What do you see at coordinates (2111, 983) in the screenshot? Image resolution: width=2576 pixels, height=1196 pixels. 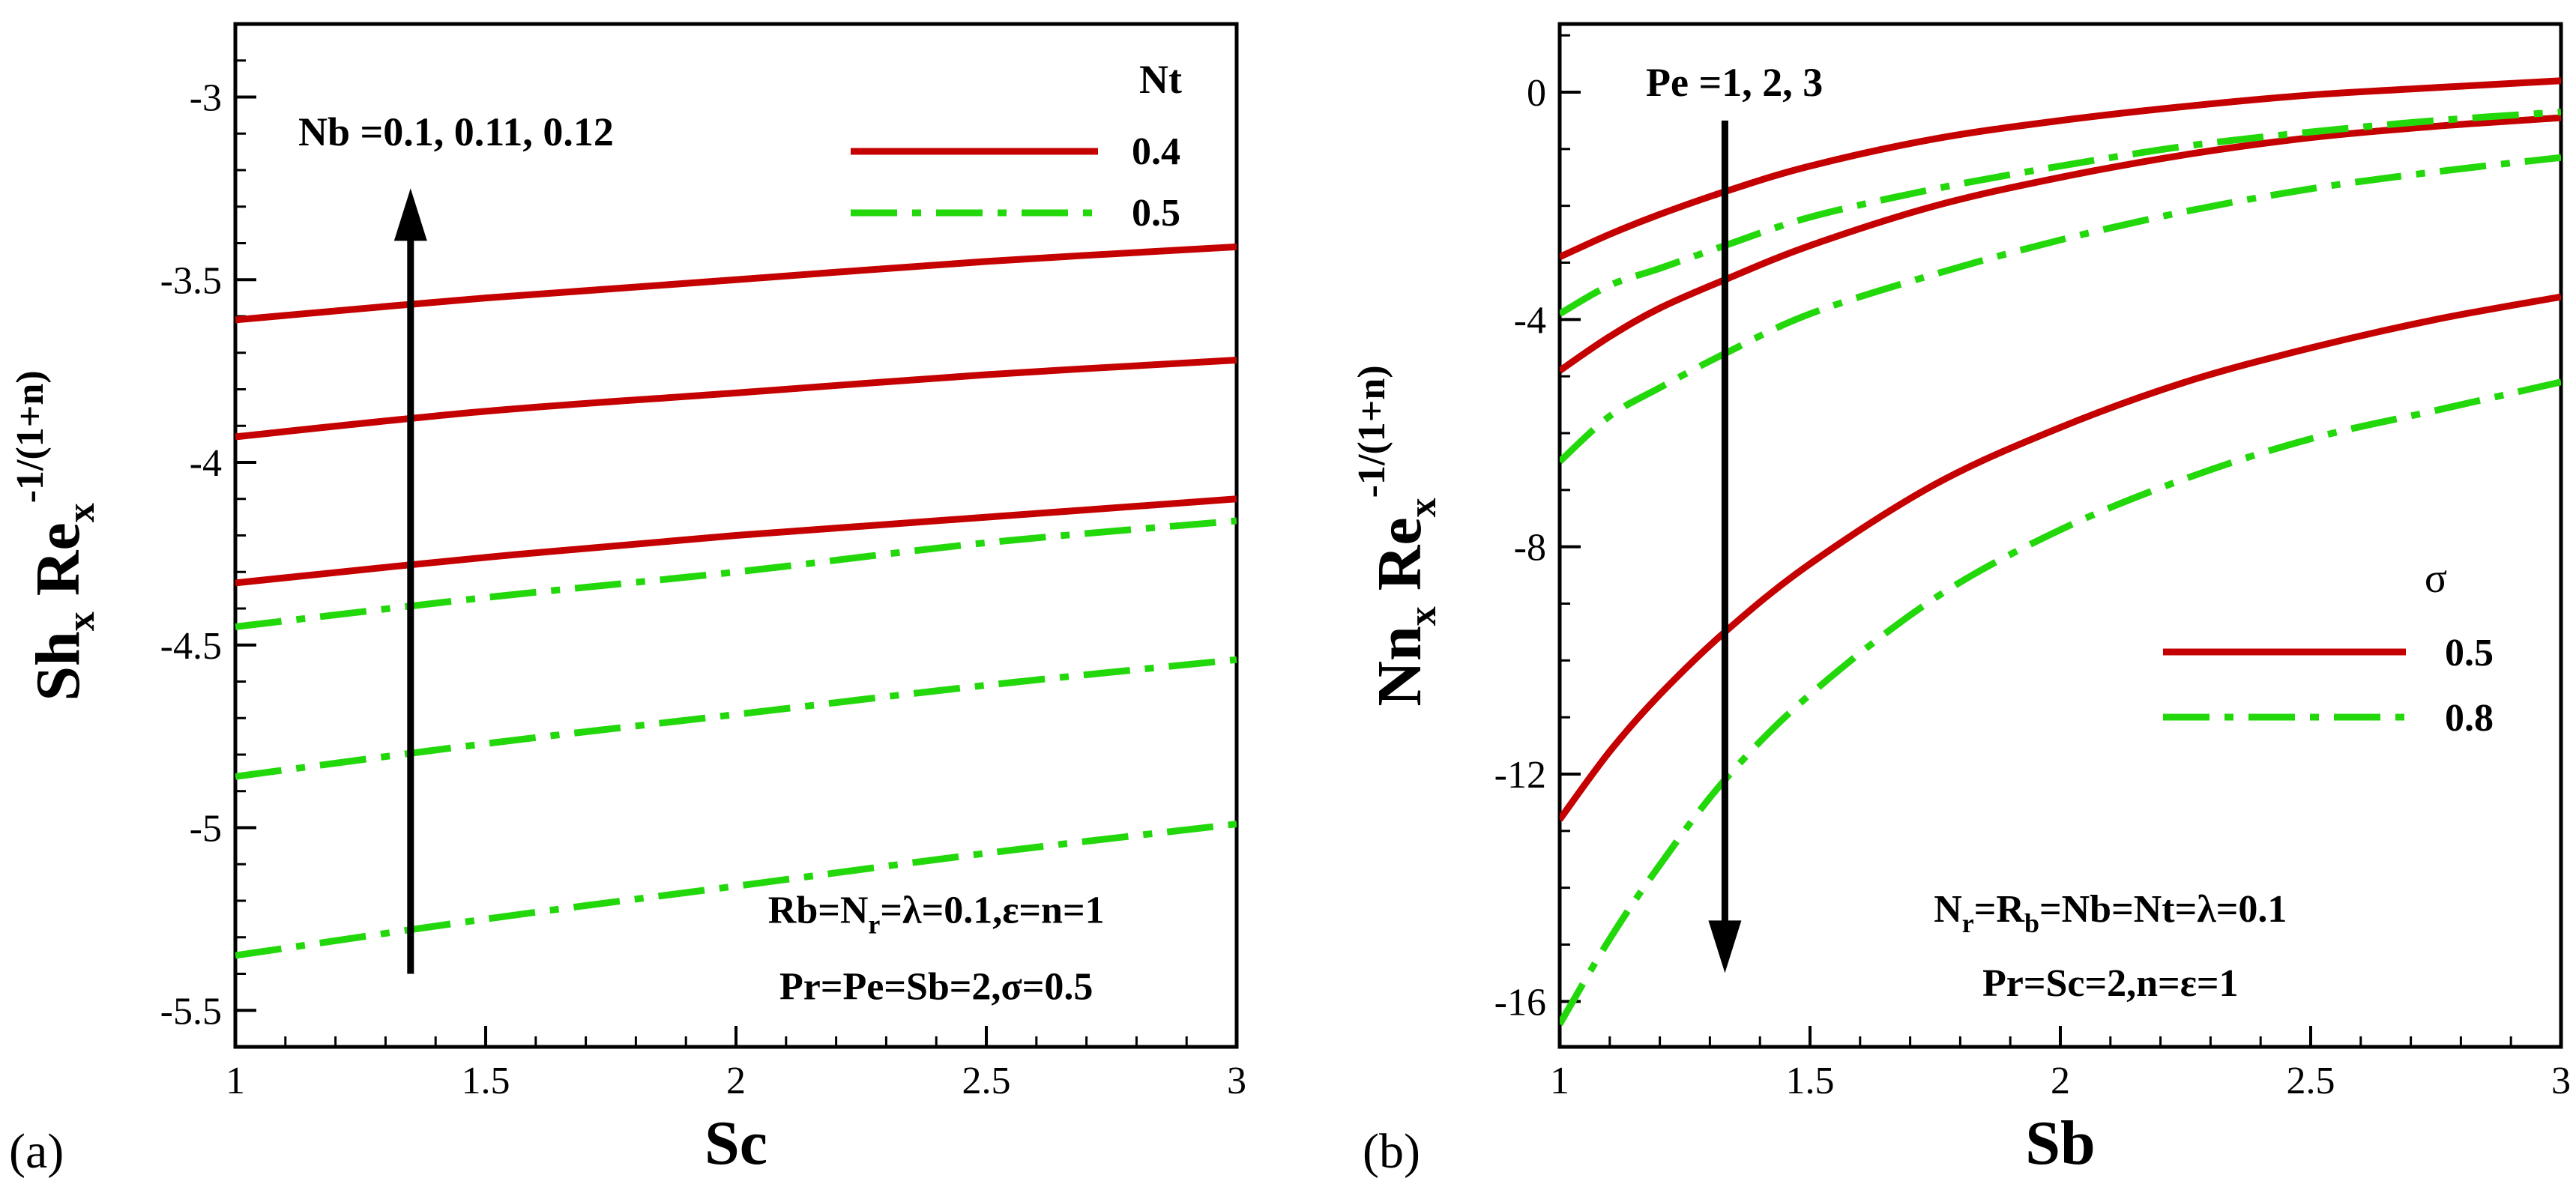 I see `annotation-b-2: Pr=Sc=2,n=ε=1` at bounding box center [2111, 983].